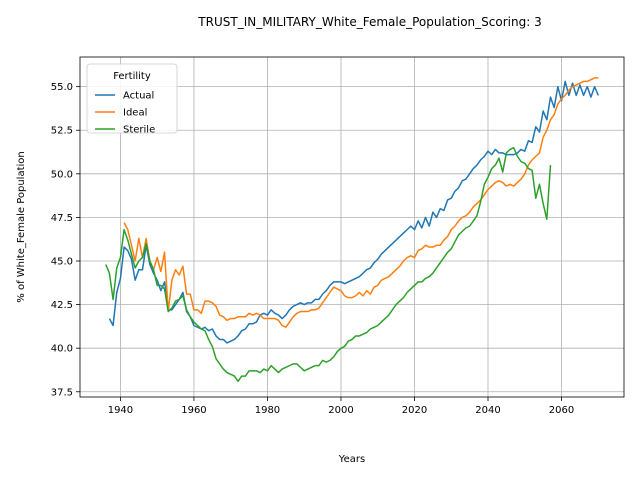 The width and height of the screenshot is (640, 480). What do you see at coordinates (139, 130) in the screenshot?
I see `legend-label-sterile: Sterile` at bounding box center [139, 130].